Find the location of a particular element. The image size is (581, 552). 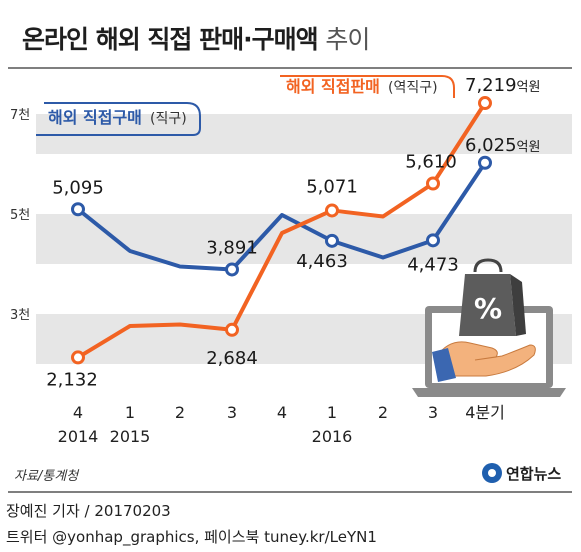

data-label: 4,473 is located at coordinates (433, 264).